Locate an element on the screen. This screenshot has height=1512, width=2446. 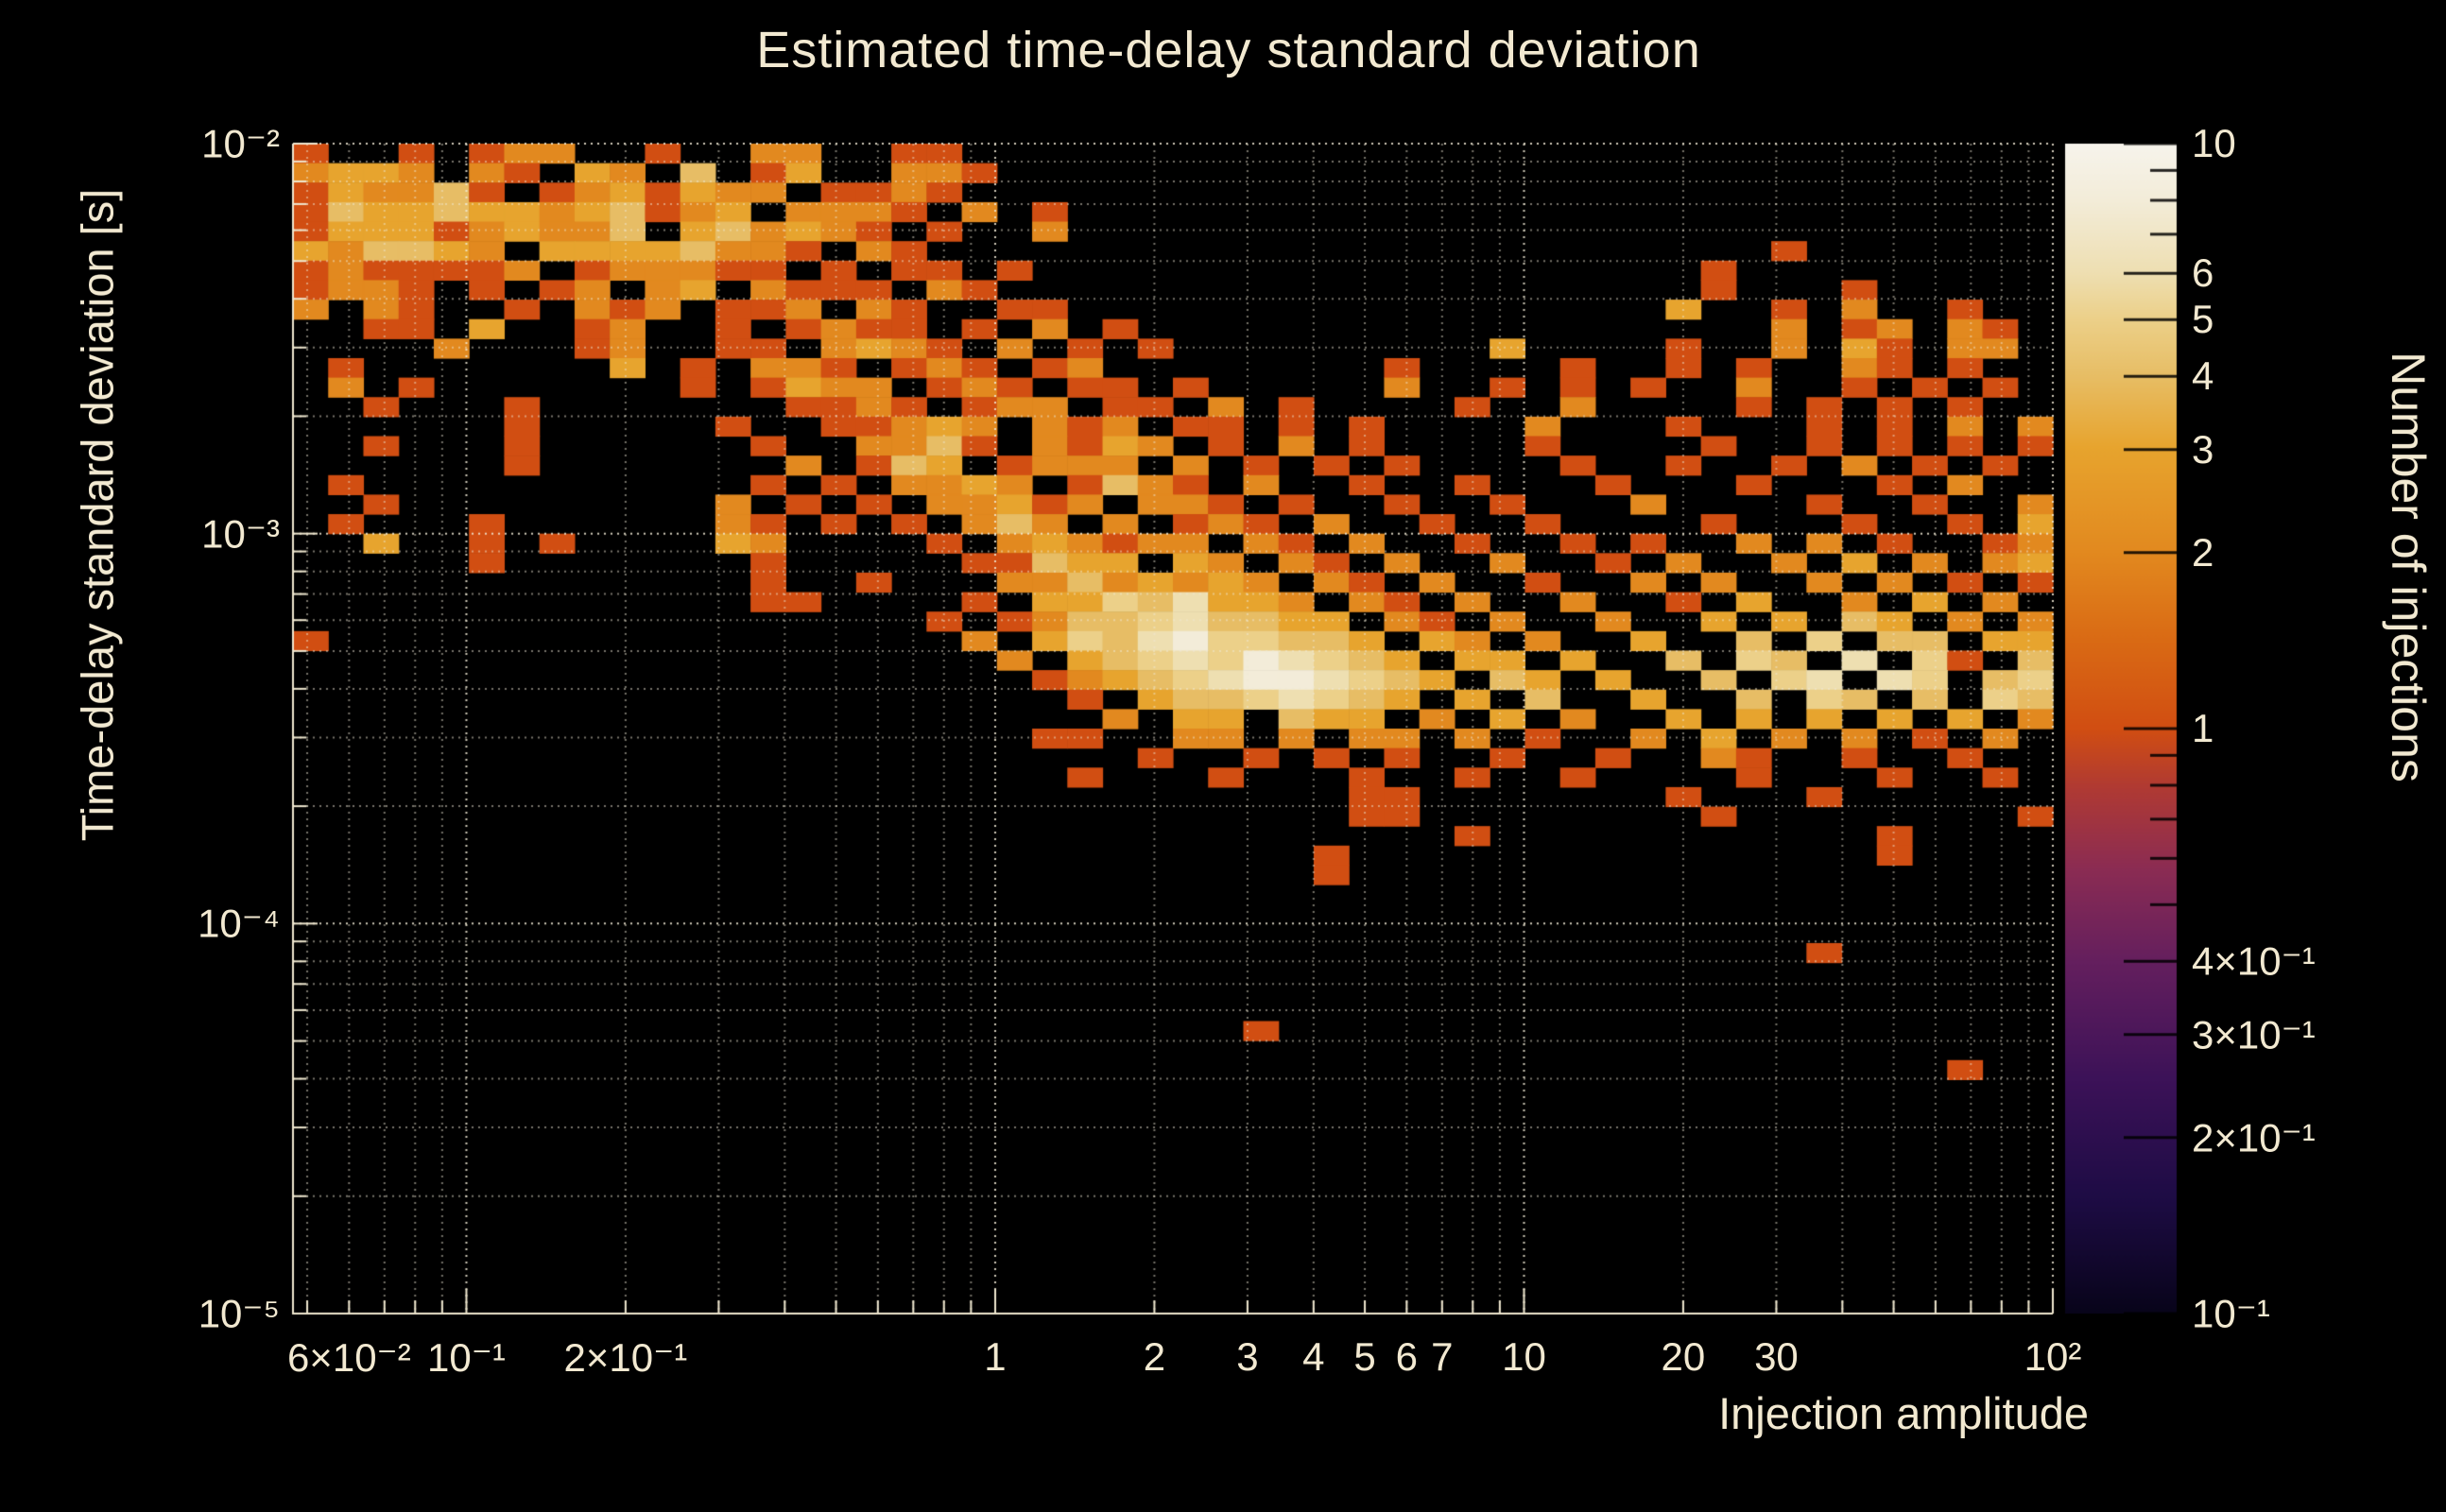
colorbar-tick-label: 6 is located at coordinates (2203, 273).